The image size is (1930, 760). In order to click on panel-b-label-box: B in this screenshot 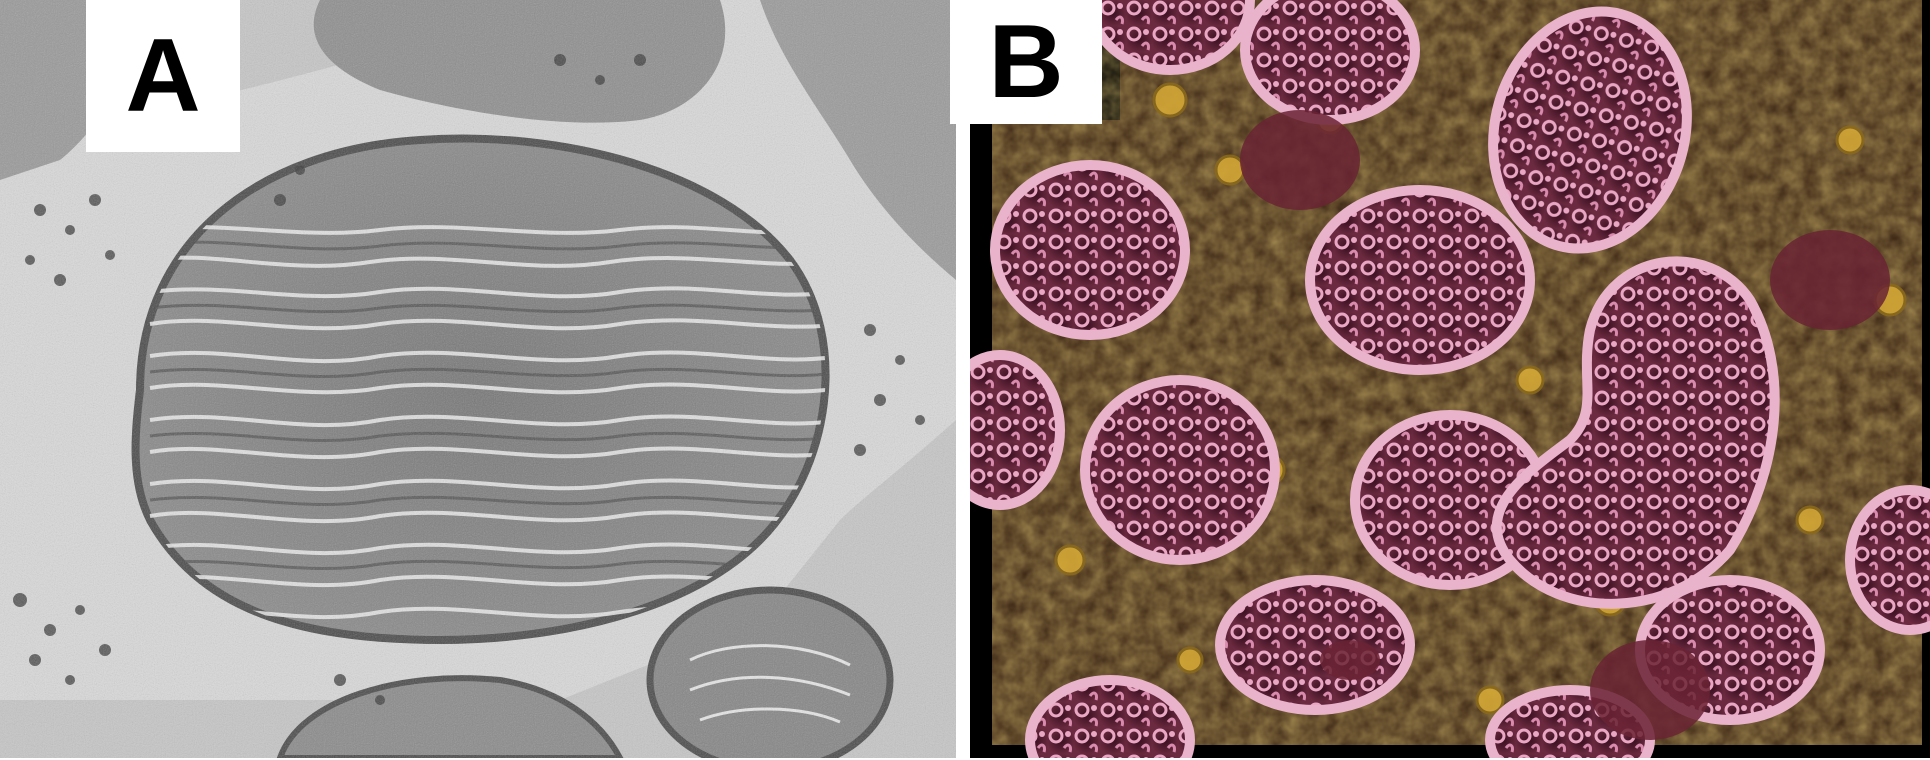, I will do `click(1026, 62)`.